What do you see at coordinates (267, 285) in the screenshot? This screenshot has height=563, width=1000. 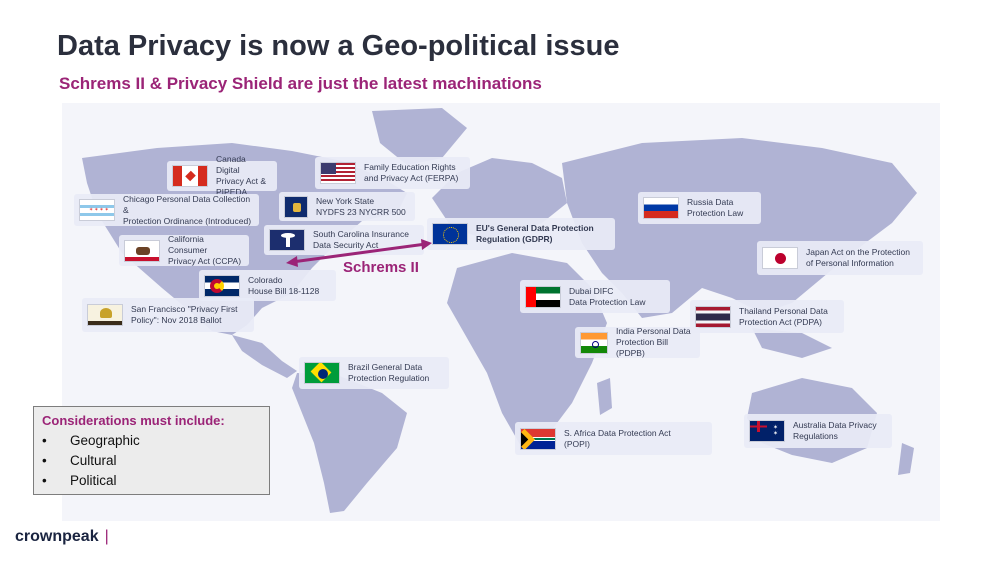 I see `law-colorado: Colorado House Bill 18-1128` at bounding box center [267, 285].